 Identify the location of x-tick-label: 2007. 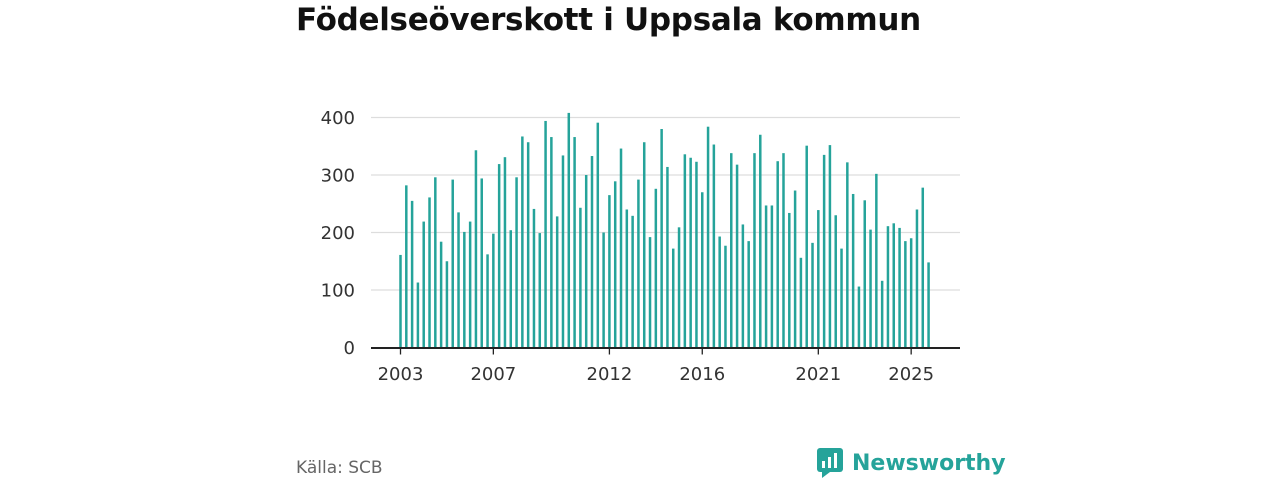
(493, 374).